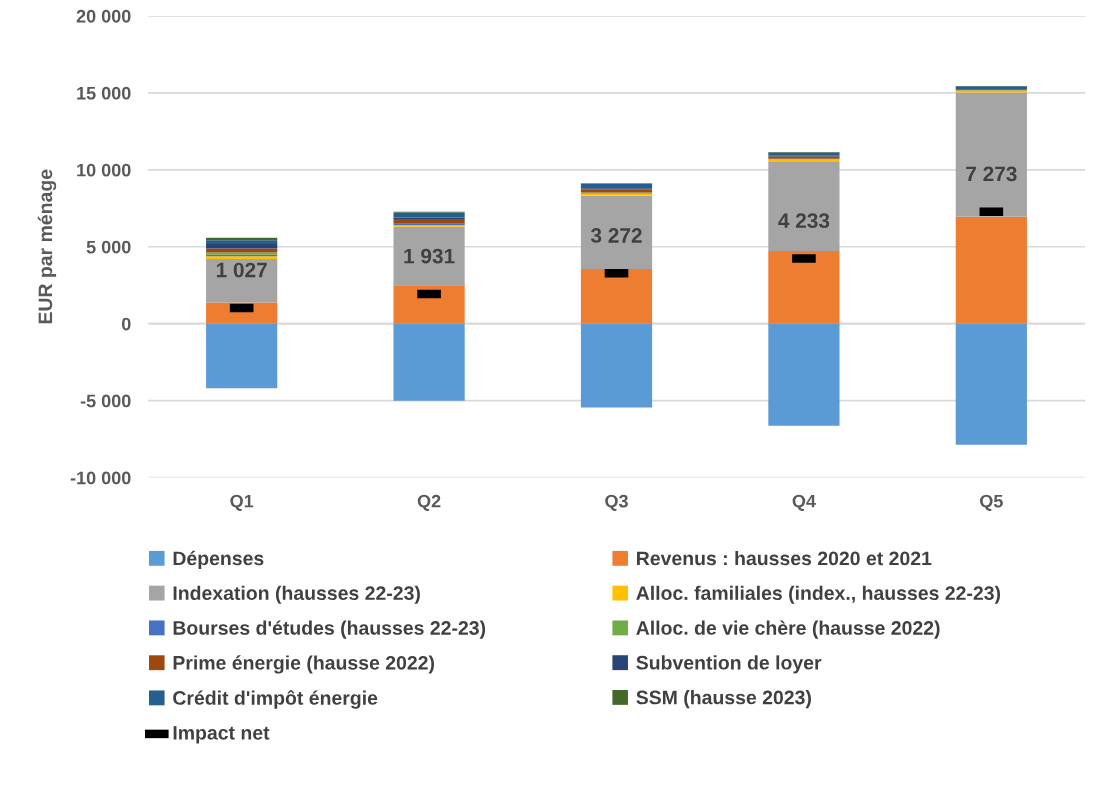  Describe the element at coordinates (108, 247) in the screenshot. I see `y-tick-label: 5 000` at that location.